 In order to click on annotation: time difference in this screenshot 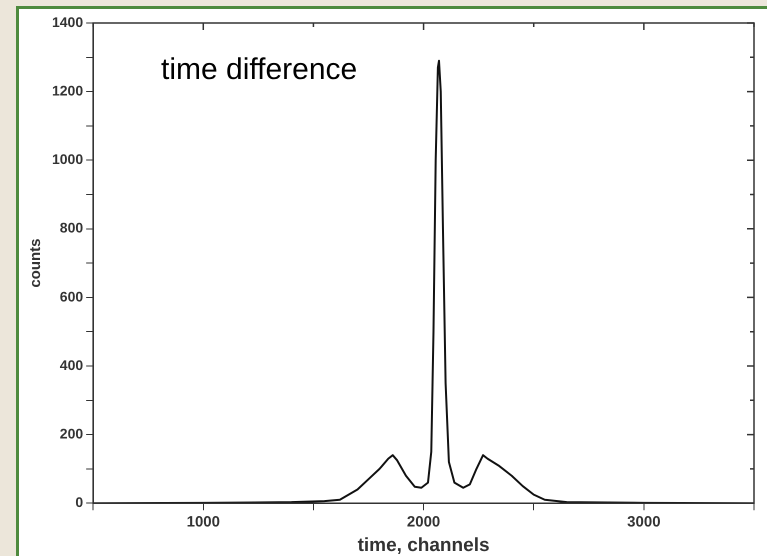, I will do `click(259, 70)`.